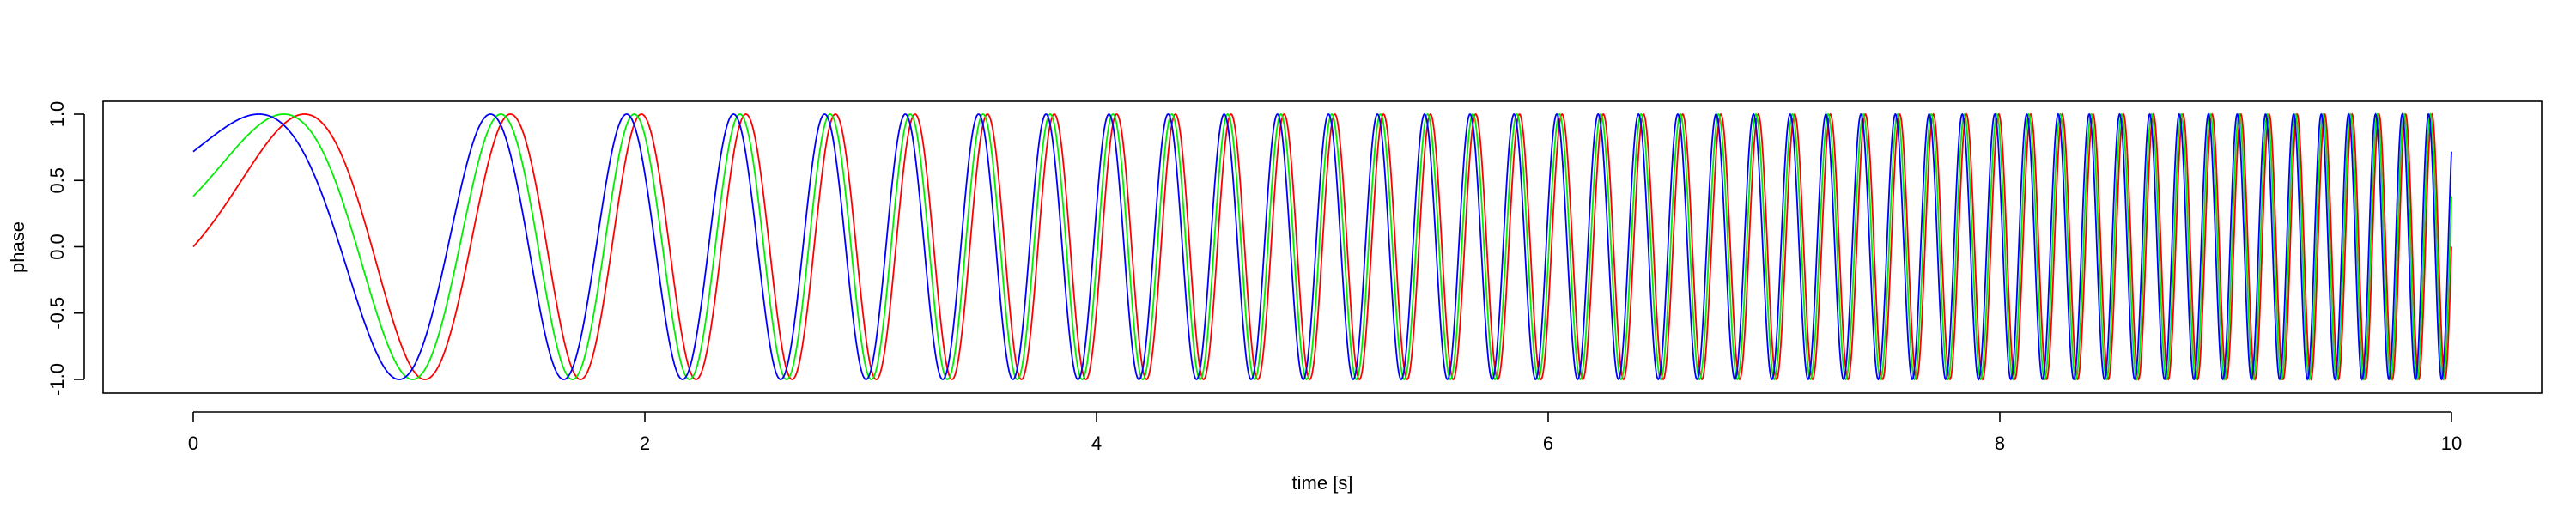 Image resolution: width=2576 pixels, height=515 pixels. What do you see at coordinates (2000, 443) in the screenshot?
I see `x-tick-label: 8` at bounding box center [2000, 443].